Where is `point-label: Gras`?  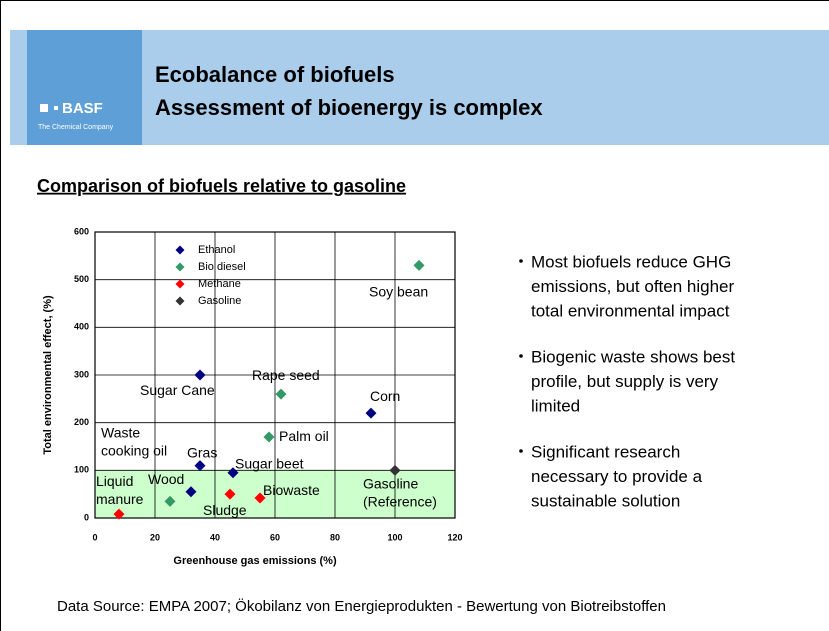
point-label: Gras is located at coordinates (202, 452).